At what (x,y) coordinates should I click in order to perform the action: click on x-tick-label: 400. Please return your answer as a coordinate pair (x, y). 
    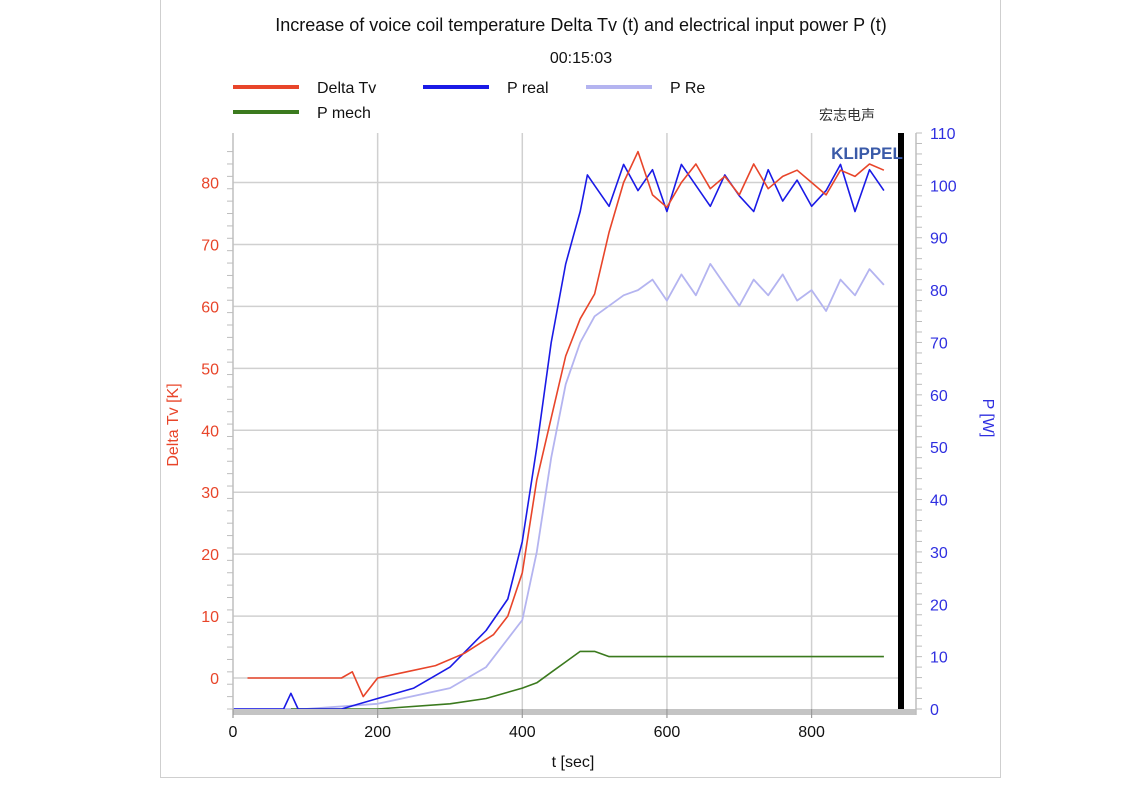
    Looking at the image, I should click on (522, 732).